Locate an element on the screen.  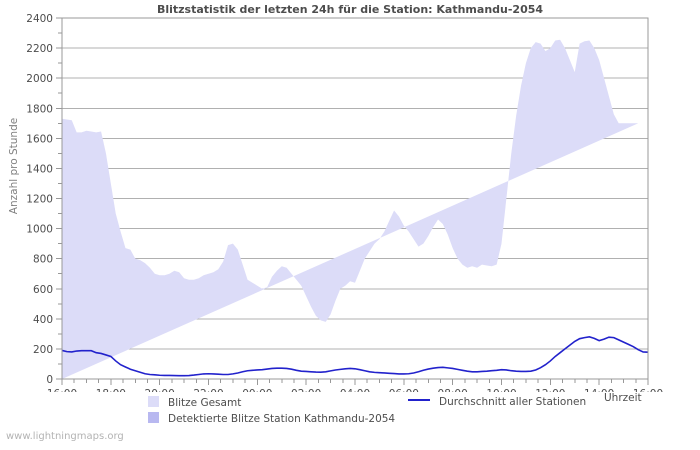
legend-swatch-station is located at coordinates (153, 417).